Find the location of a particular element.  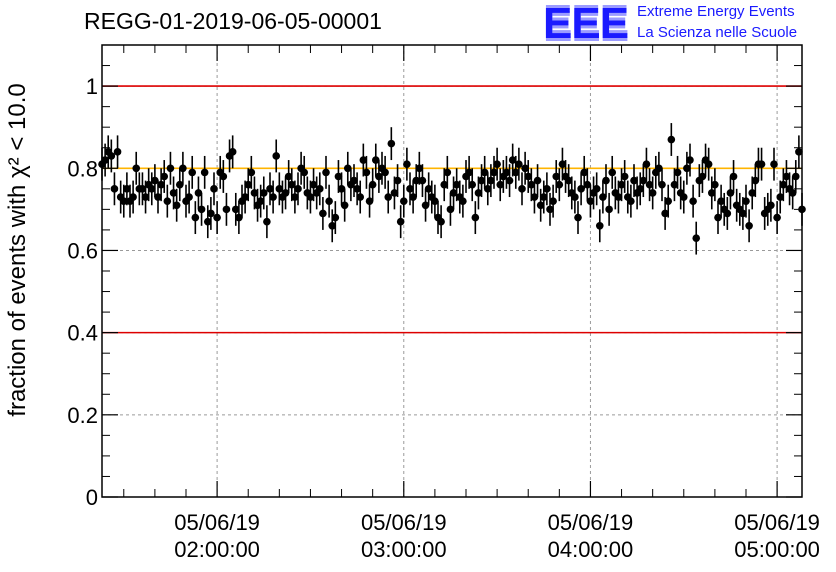

eee-logo-icon: EEE is located at coordinates (586, 24).